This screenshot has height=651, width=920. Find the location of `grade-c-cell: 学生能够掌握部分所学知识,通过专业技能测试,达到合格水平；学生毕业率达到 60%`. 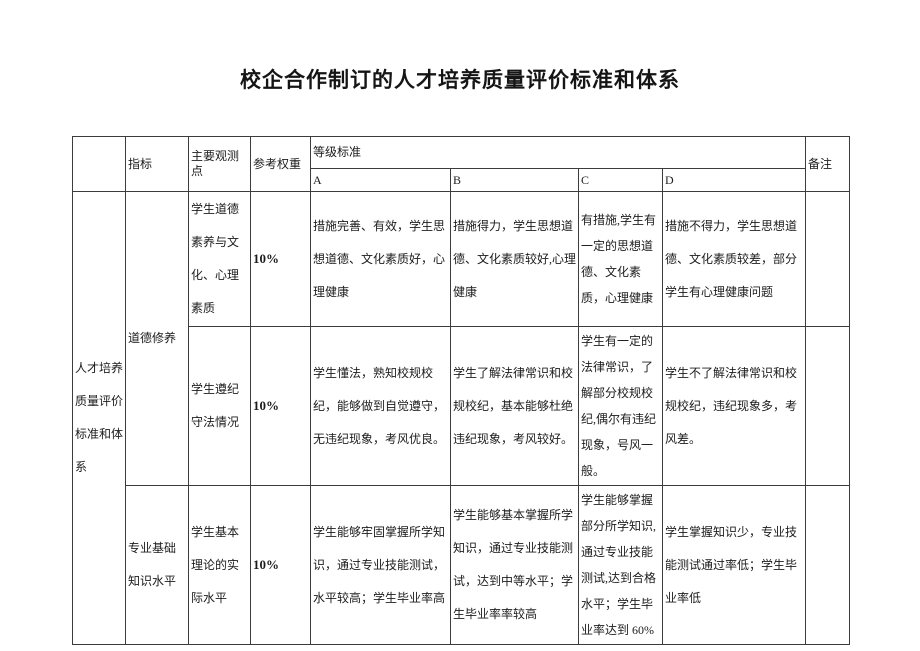

grade-c-cell: 学生能够掌握部分所学知识,通过专业技能测试,达到合格水平；学生毕业率达到 60% is located at coordinates (620, 565).